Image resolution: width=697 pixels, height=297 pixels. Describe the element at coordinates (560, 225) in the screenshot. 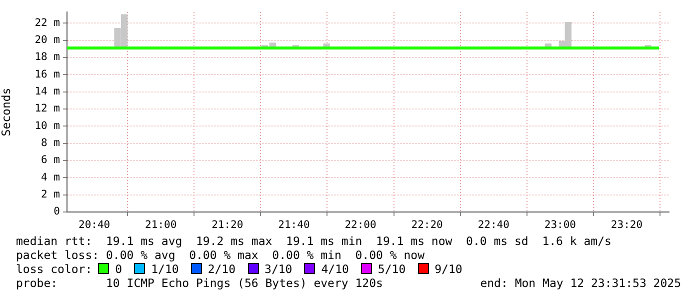

I see `x-tick-label: 23:00` at that location.